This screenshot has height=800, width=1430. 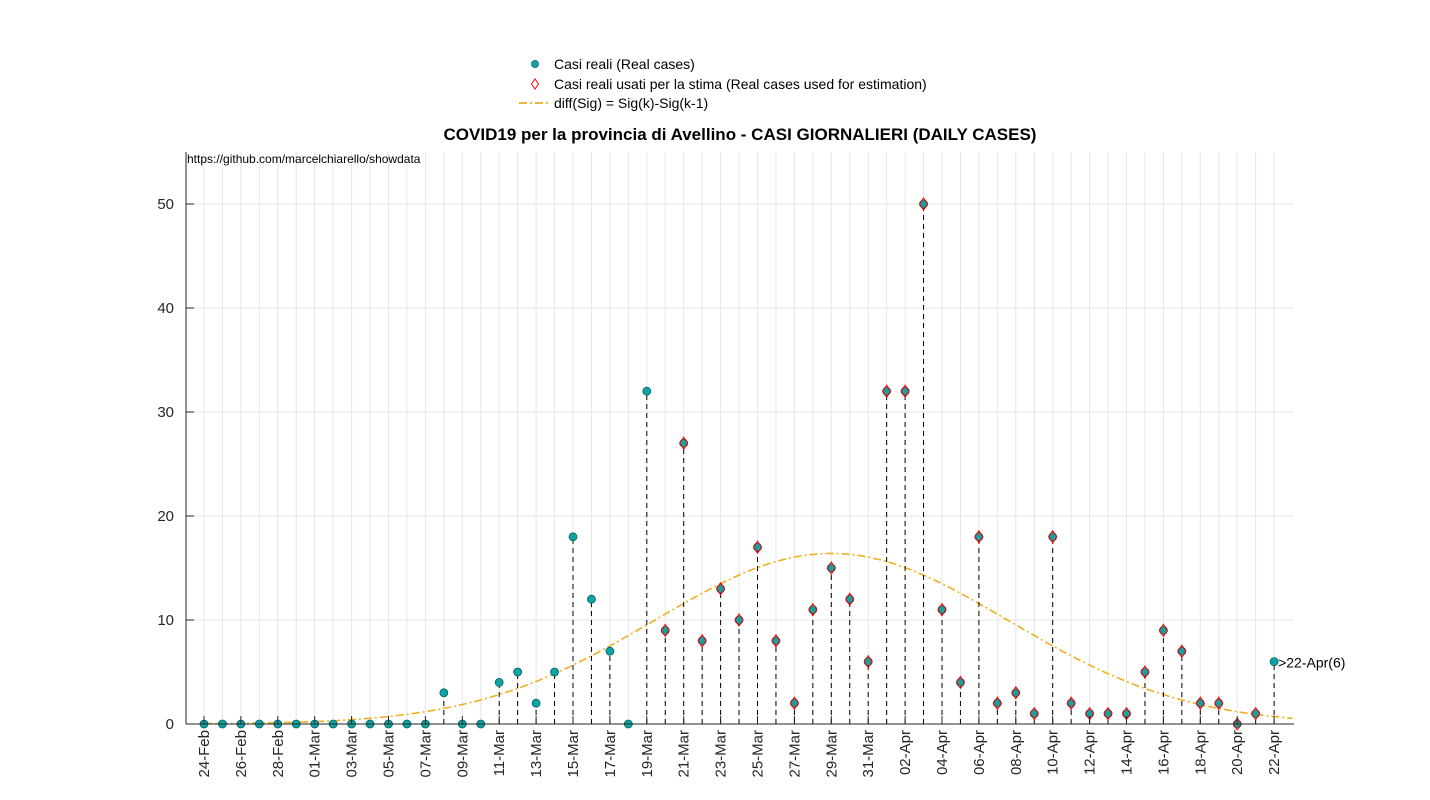 What do you see at coordinates (204, 754) in the screenshot?
I see `x-tick-label: 24-Feb` at bounding box center [204, 754].